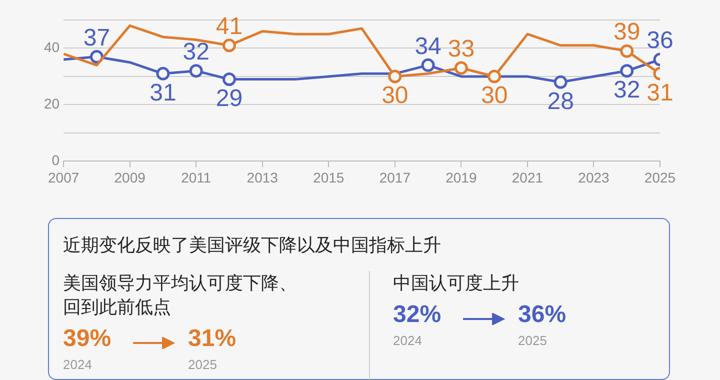  Describe the element at coordinates (660, 177) in the screenshot. I see `x-tick-label: 2025` at that location.